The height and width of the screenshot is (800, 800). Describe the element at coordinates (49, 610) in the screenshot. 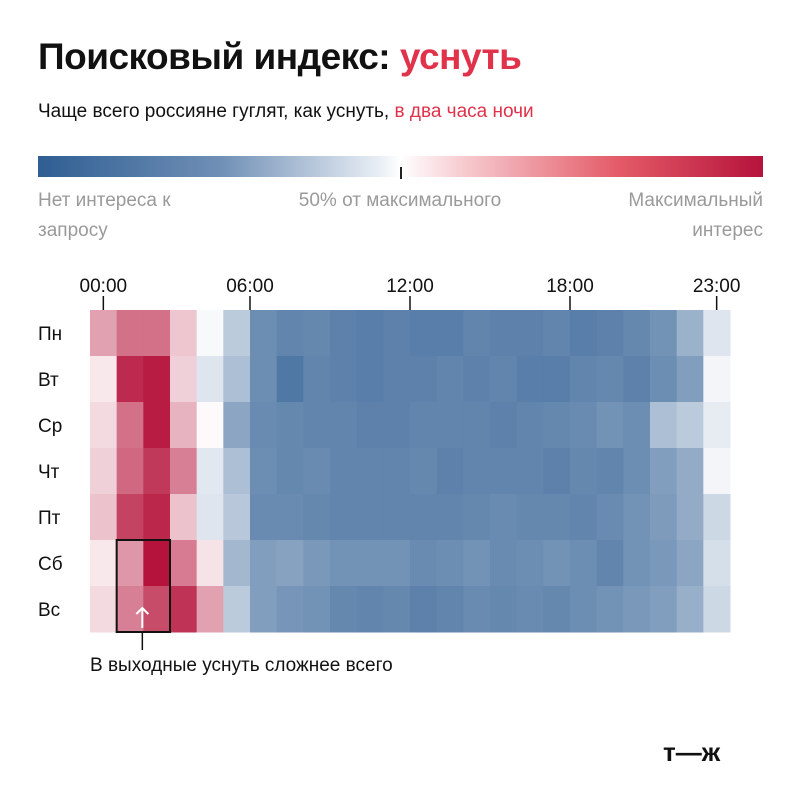

I see `row-label: Вс` at that location.